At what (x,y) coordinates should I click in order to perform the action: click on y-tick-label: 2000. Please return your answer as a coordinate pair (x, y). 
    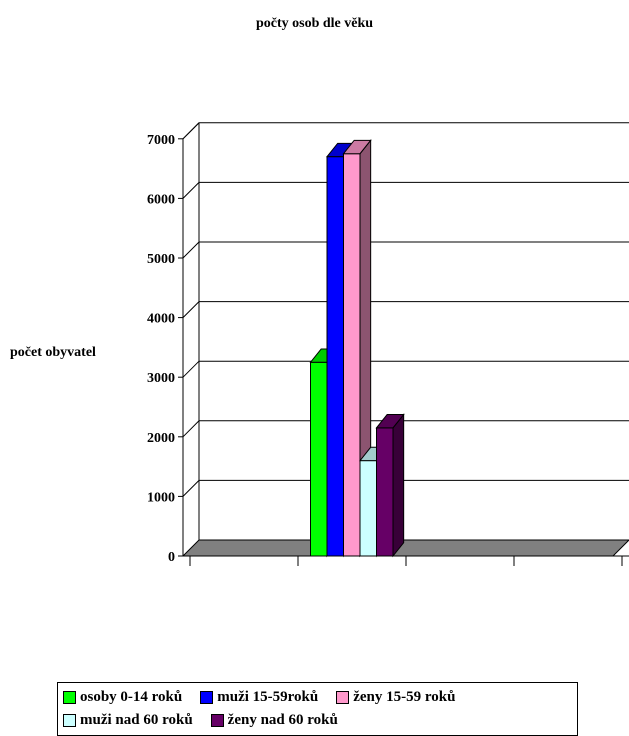
    Looking at the image, I should click on (161, 438).